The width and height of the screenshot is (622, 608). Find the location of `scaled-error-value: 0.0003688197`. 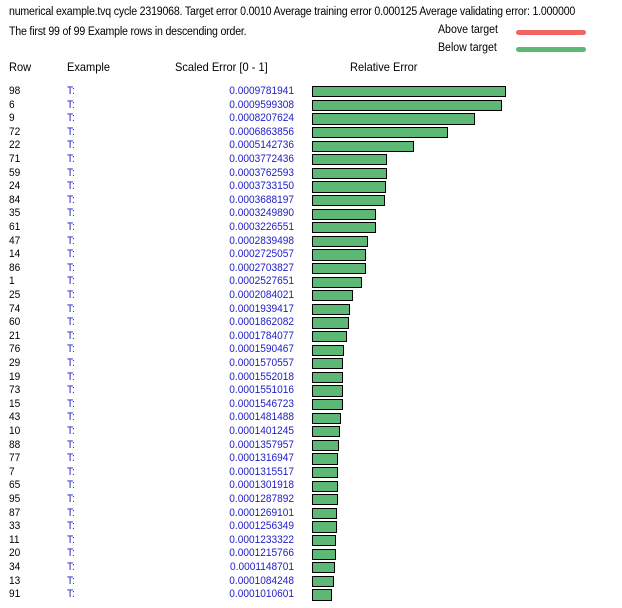

scaled-error-value: 0.0003688197 is located at coordinates (261, 199).